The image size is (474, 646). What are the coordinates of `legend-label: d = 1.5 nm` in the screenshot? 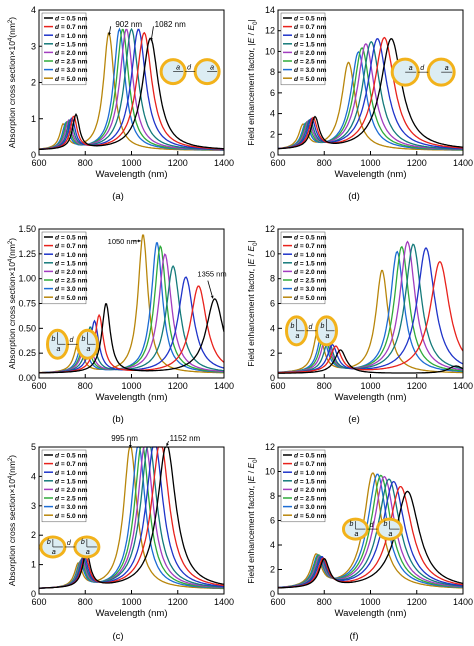 It's located at (310, 44).